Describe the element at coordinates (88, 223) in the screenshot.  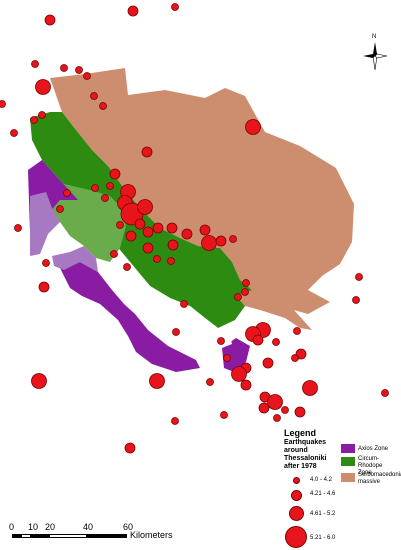
I see `circum-rhodope-light` at that location.